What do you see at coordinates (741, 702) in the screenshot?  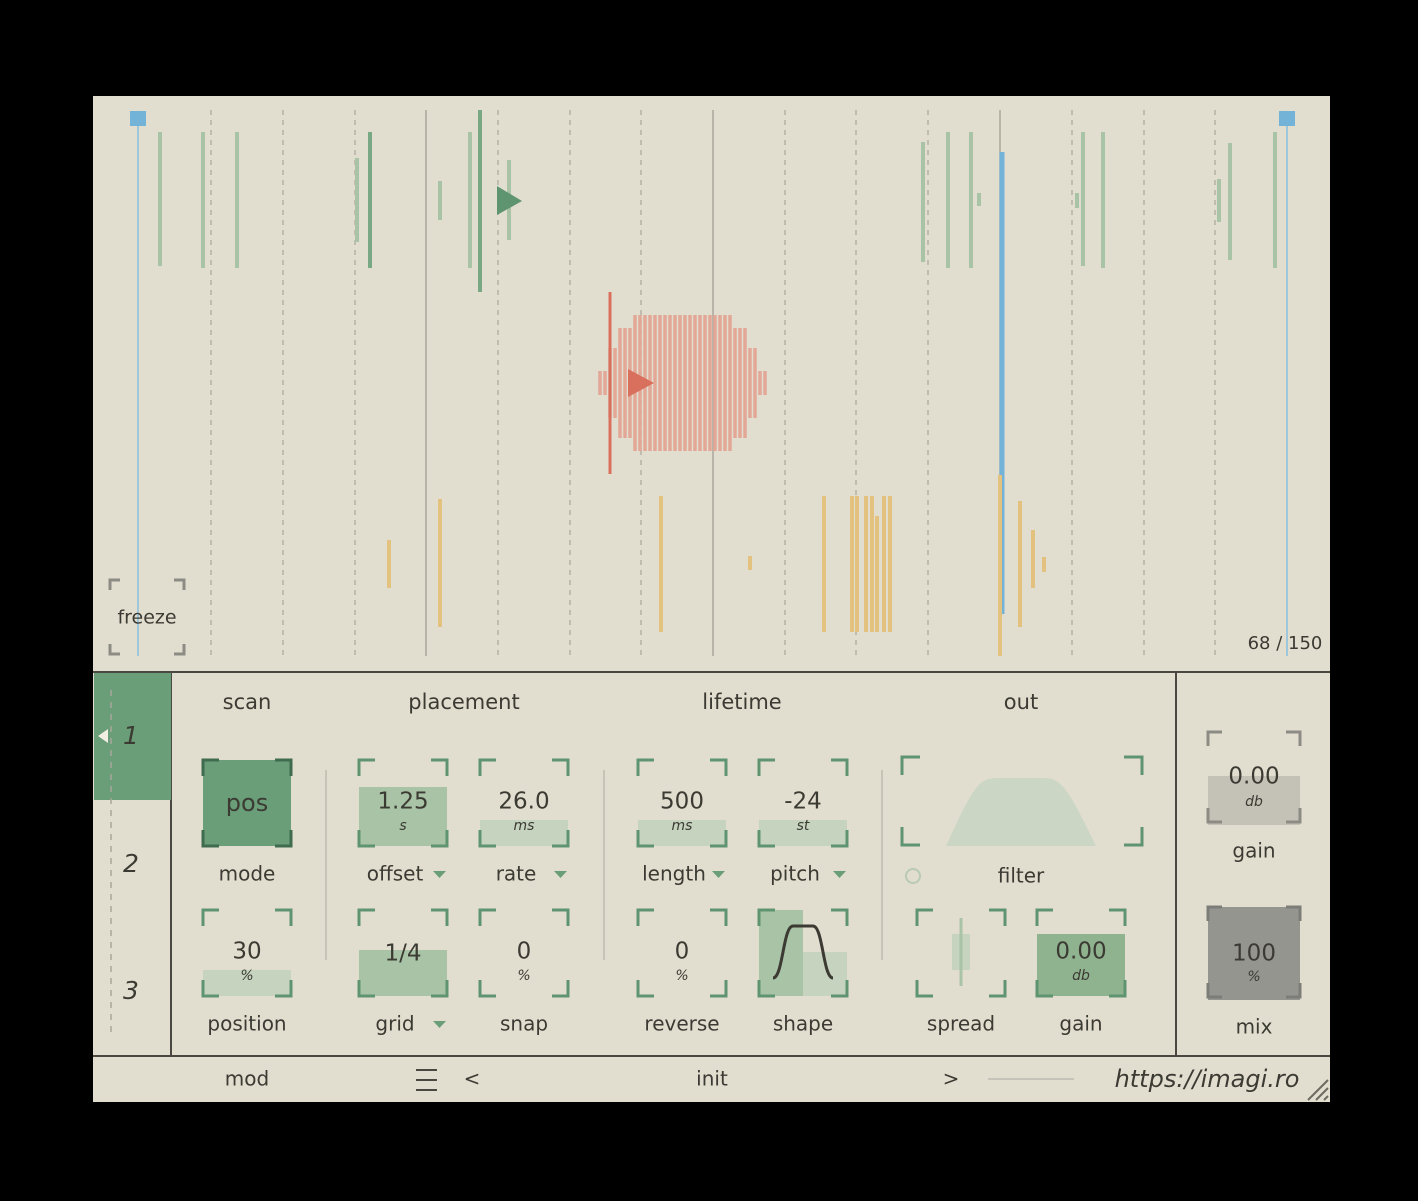 I see `section-title: lifetime` at bounding box center [741, 702].